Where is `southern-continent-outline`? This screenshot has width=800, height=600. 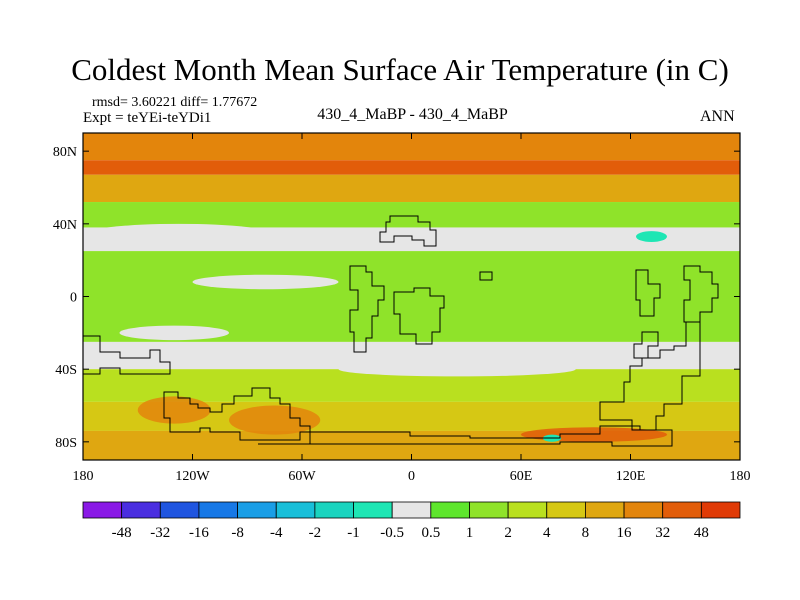
southern-continent-outline is located at coordinates (237, 414).